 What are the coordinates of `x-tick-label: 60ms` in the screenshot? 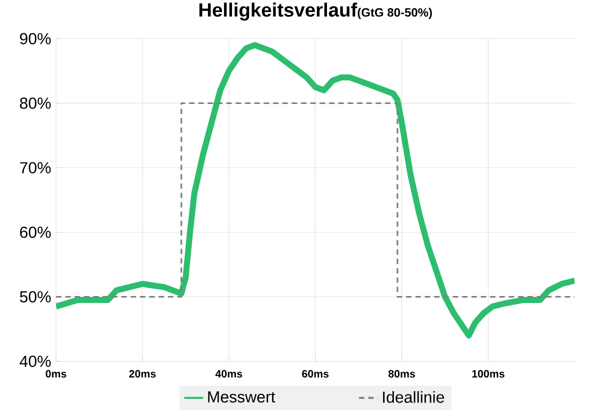 It's located at (315, 374).